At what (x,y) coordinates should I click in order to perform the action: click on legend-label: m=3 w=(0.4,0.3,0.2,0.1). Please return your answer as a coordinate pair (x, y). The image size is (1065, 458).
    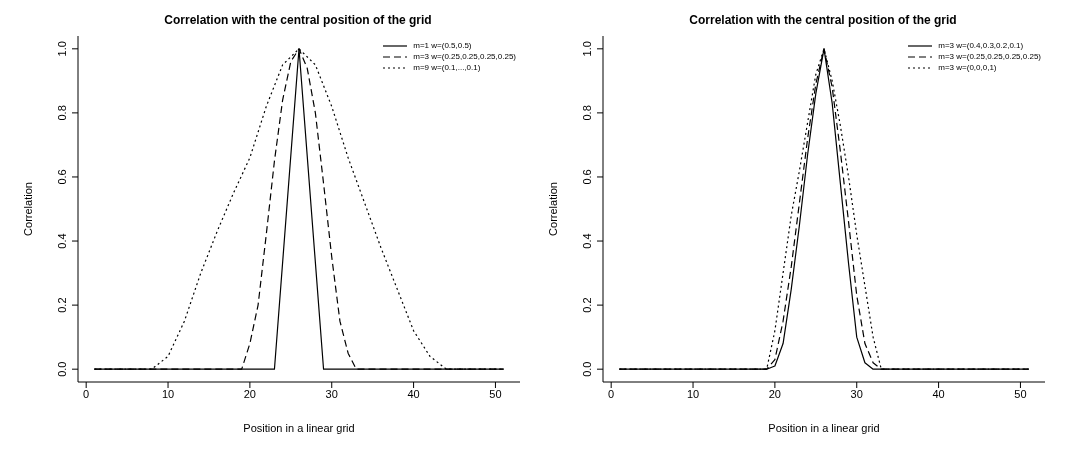
    Looking at the image, I should click on (981, 45).